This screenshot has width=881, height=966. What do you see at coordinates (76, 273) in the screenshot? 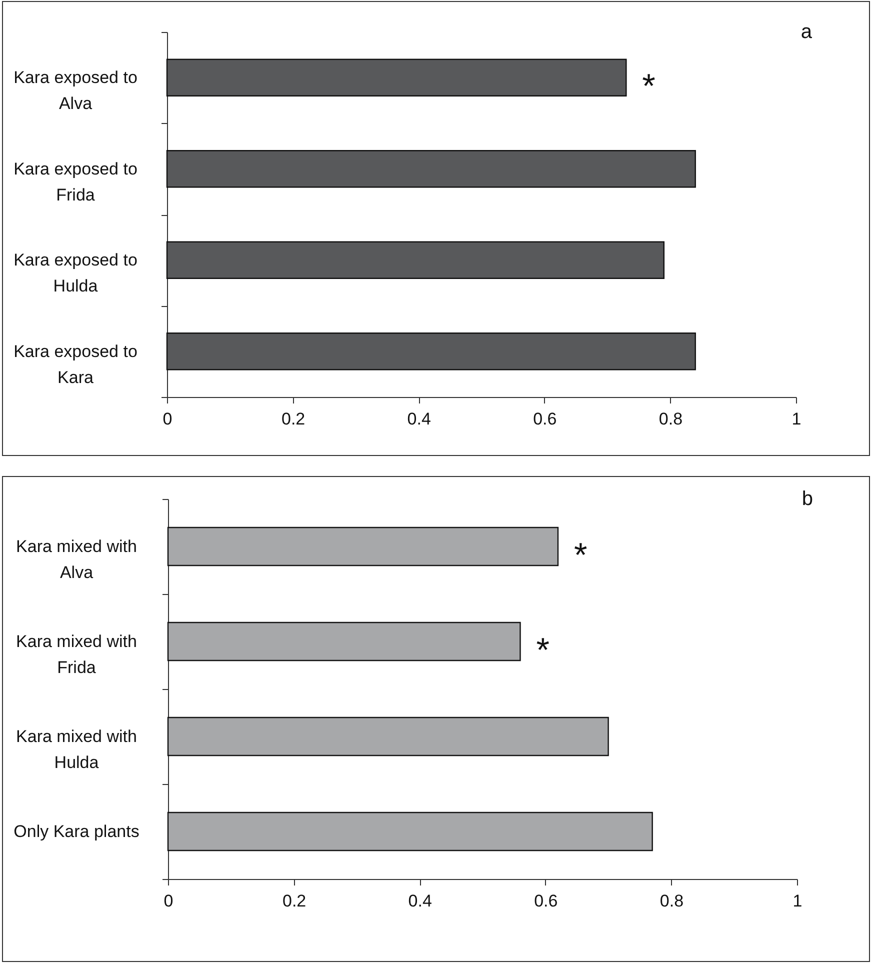
I see `y-tick-label: Kara exposed to Hulda` at bounding box center [76, 273].